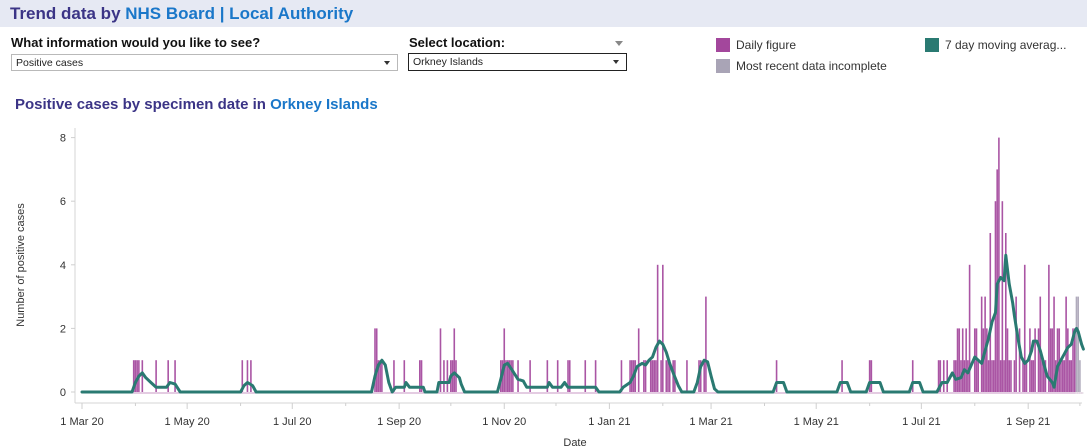 The width and height of the screenshot is (1087, 448). What do you see at coordinates (187, 422) in the screenshot?
I see `x-tick-label: 1 May 20` at bounding box center [187, 422].